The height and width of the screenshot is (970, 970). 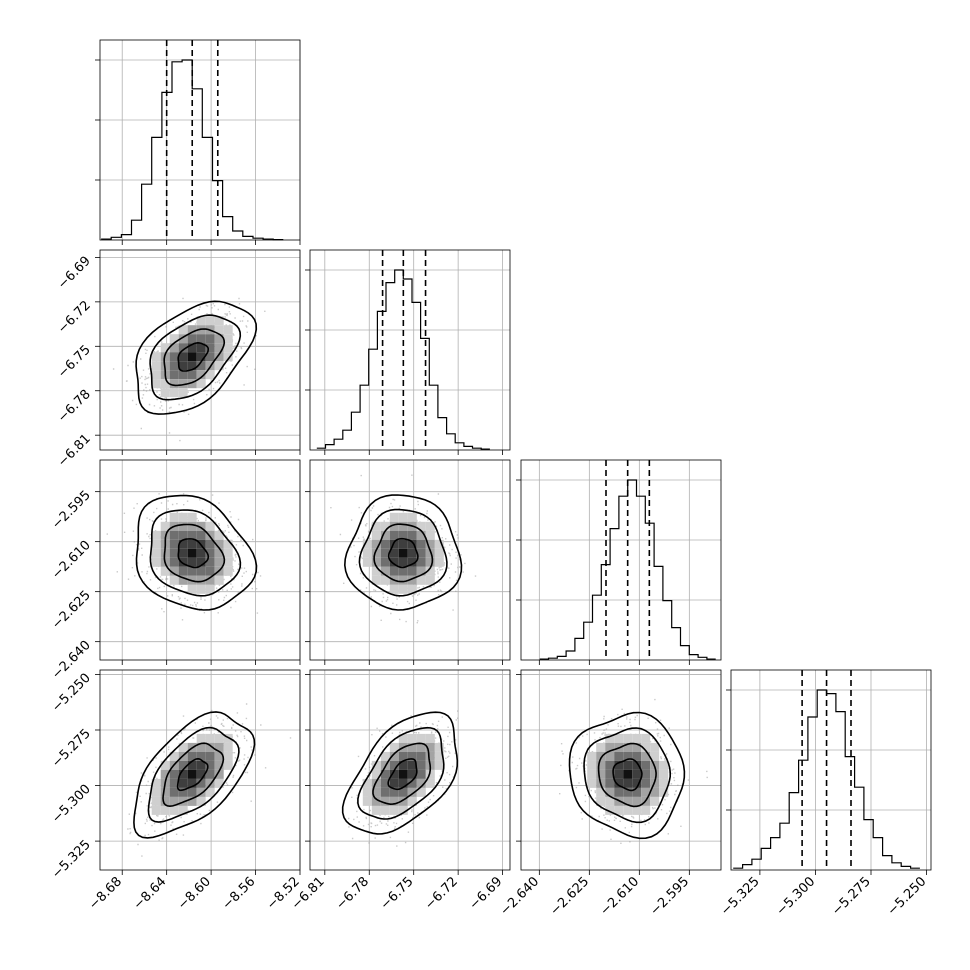 What do you see at coordinates (825, 794) in the screenshot?
I see `histogram-panel-4: −5.325 −5.300 −5.275 −5.250` at bounding box center [825, 794].